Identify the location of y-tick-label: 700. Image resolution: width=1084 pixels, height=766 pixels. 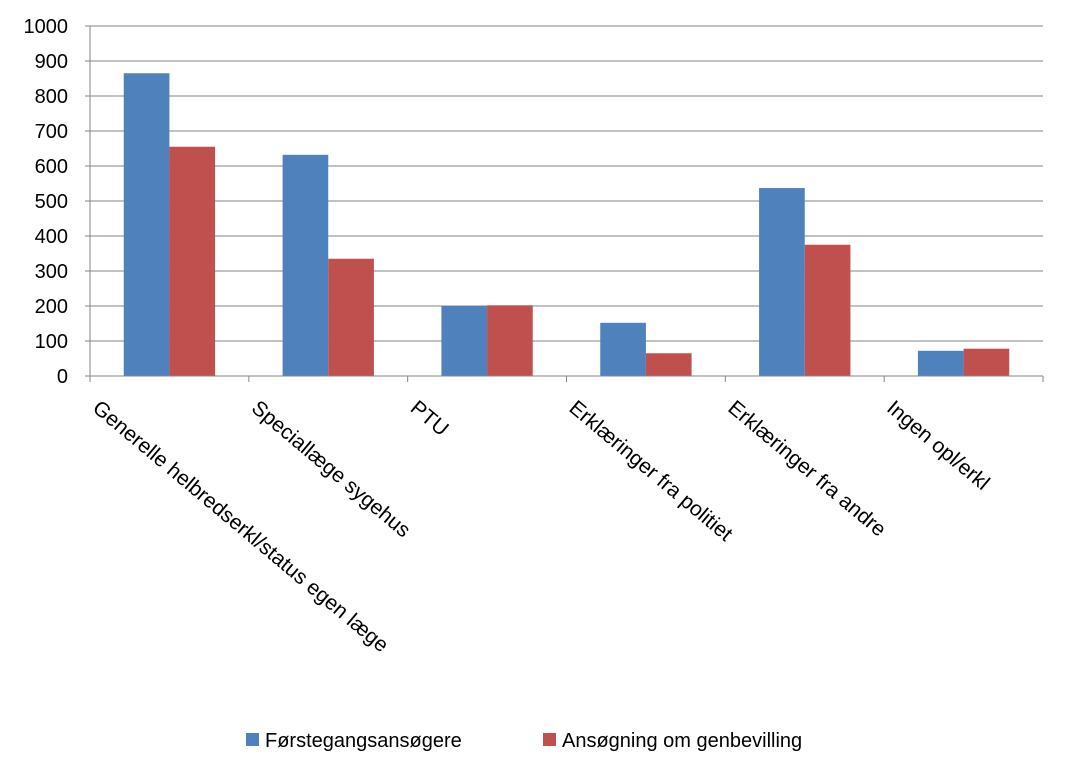
(51, 132).